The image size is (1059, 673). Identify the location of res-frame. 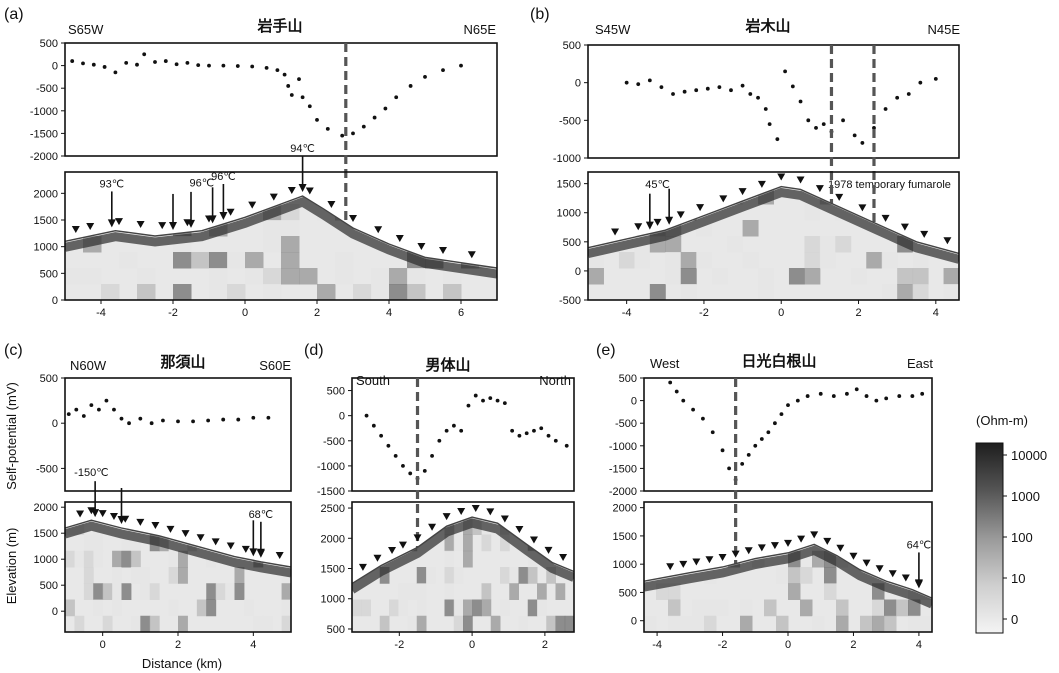
(281, 236).